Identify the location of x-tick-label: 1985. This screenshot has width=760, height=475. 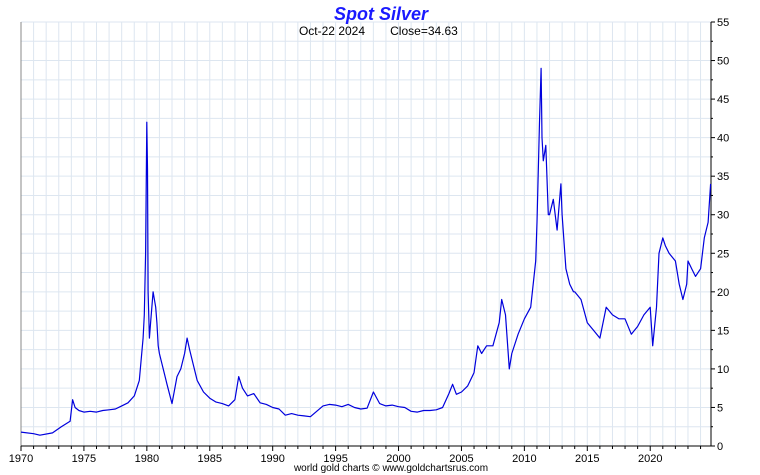
(210, 459).